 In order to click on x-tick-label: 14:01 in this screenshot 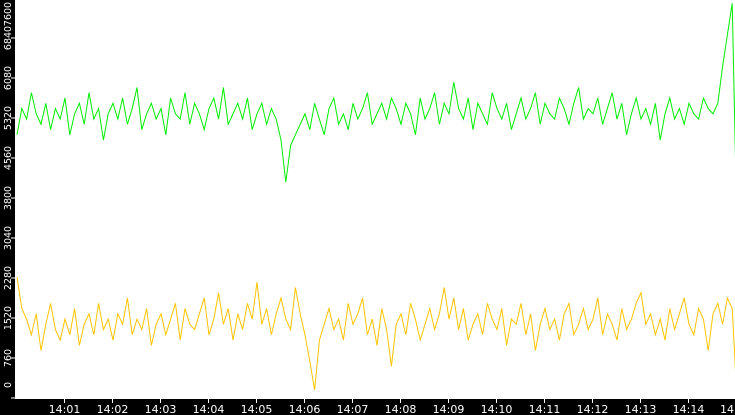, I will do `click(65, 409)`.